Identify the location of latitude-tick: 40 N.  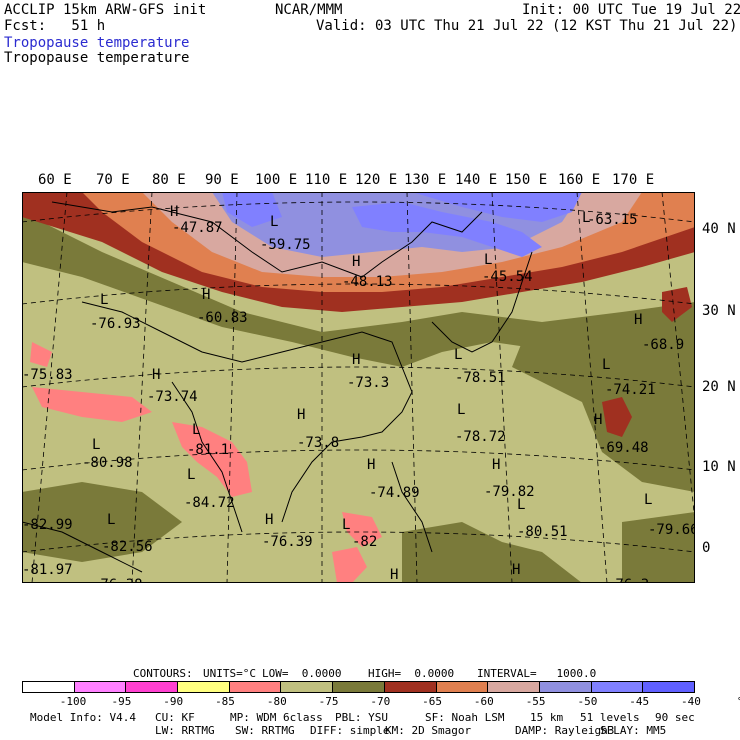
(719, 229).